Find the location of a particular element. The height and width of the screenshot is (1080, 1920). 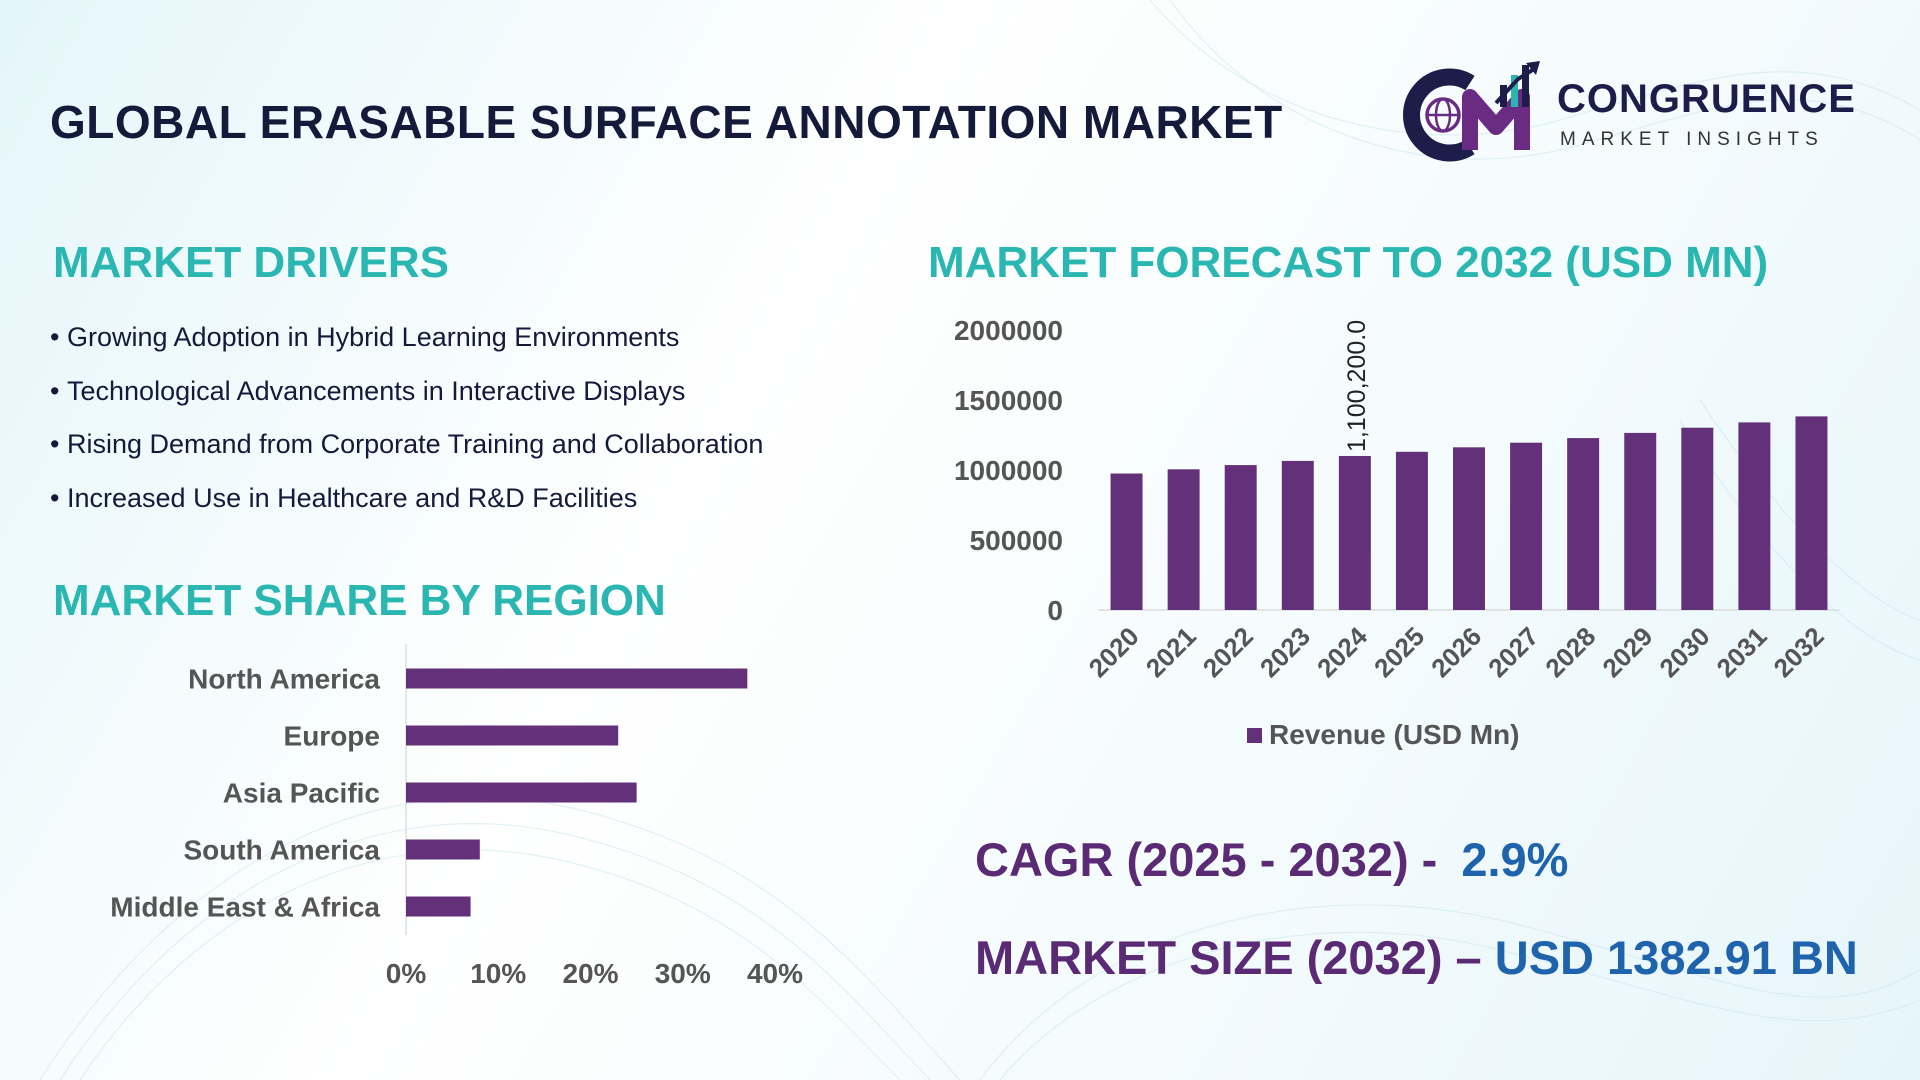

market-size-stat: MARKET SIZE (2032) – USD 1382.91 BN is located at coordinates (1416, 957).